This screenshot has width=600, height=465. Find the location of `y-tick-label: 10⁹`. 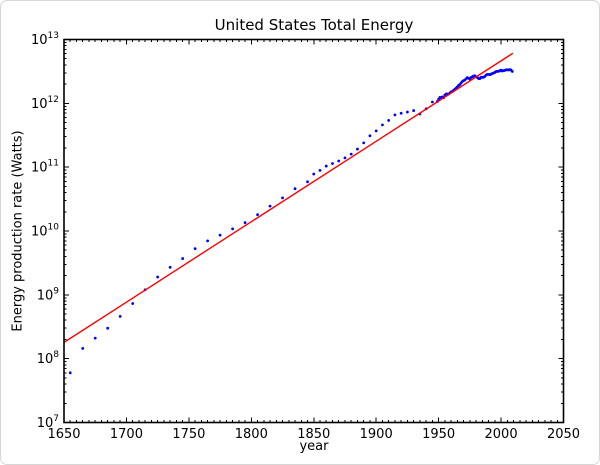

y-tick-label: 10⁹ is located at coordinates (48, 294).